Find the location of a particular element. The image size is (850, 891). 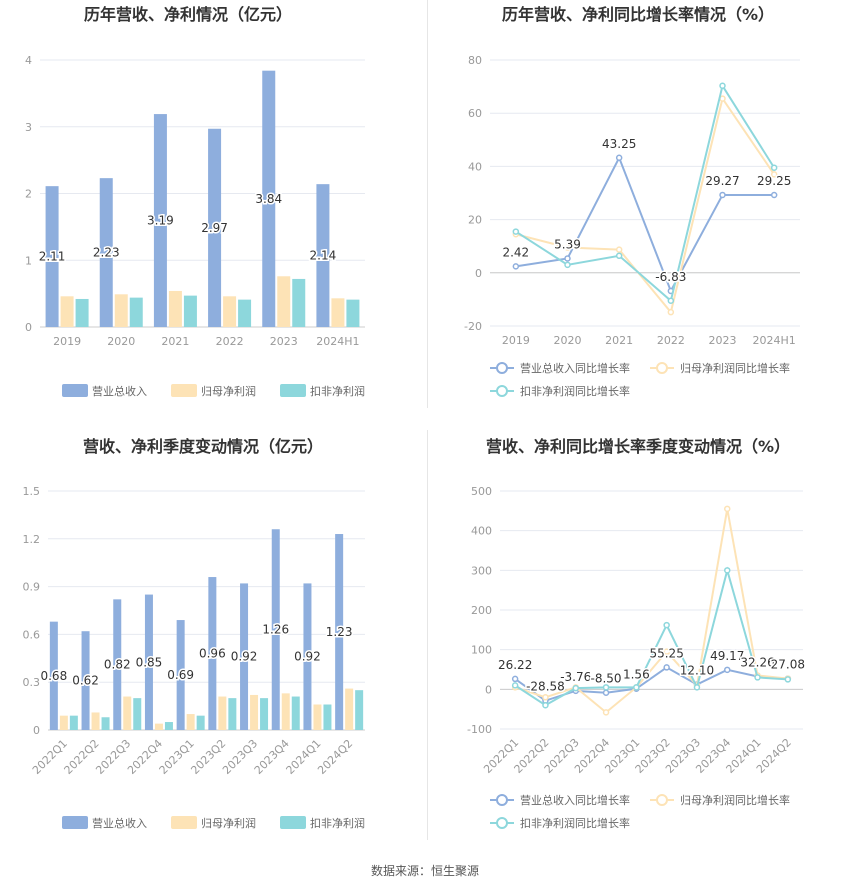

data-label: 12.10 is located at coordinates (697, 671).